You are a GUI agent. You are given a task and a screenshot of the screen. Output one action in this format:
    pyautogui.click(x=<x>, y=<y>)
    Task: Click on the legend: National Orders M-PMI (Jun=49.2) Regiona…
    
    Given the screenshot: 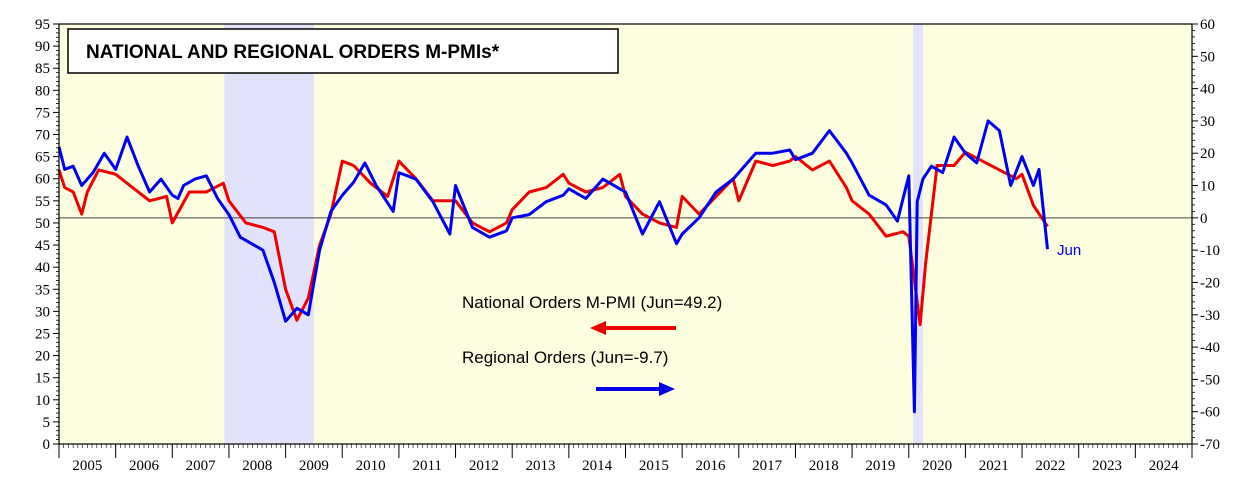 What is the action you would take?
    pyautogui.click(x=592, y=344)
    